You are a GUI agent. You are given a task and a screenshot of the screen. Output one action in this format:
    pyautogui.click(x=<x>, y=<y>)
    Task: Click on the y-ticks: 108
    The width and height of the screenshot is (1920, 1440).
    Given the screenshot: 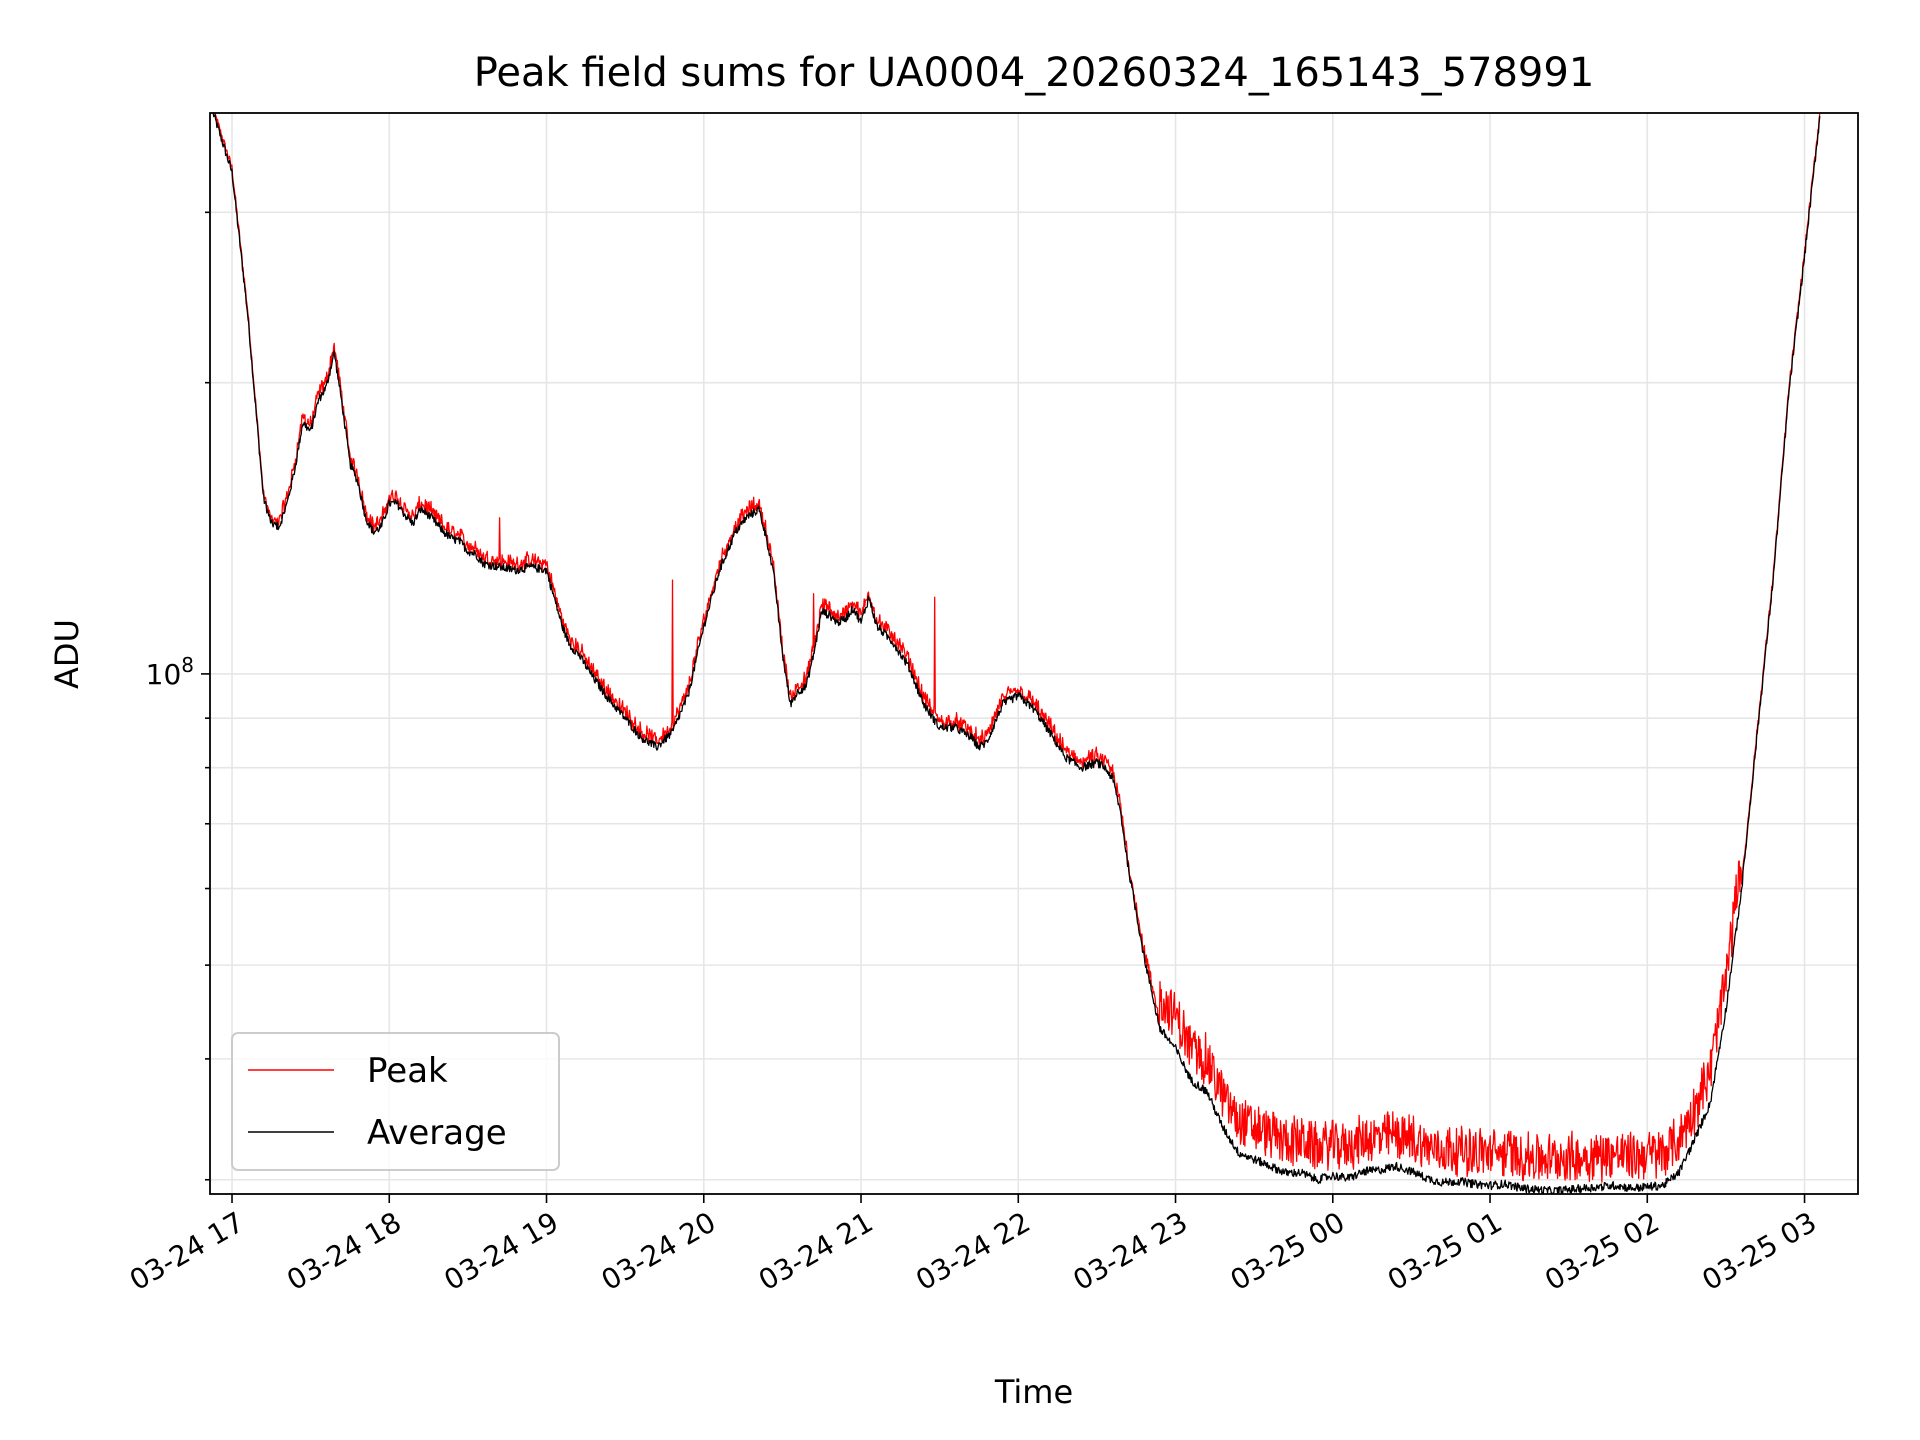 What is the action you would take?
    pyautogui.click(x=178, y=696)
    